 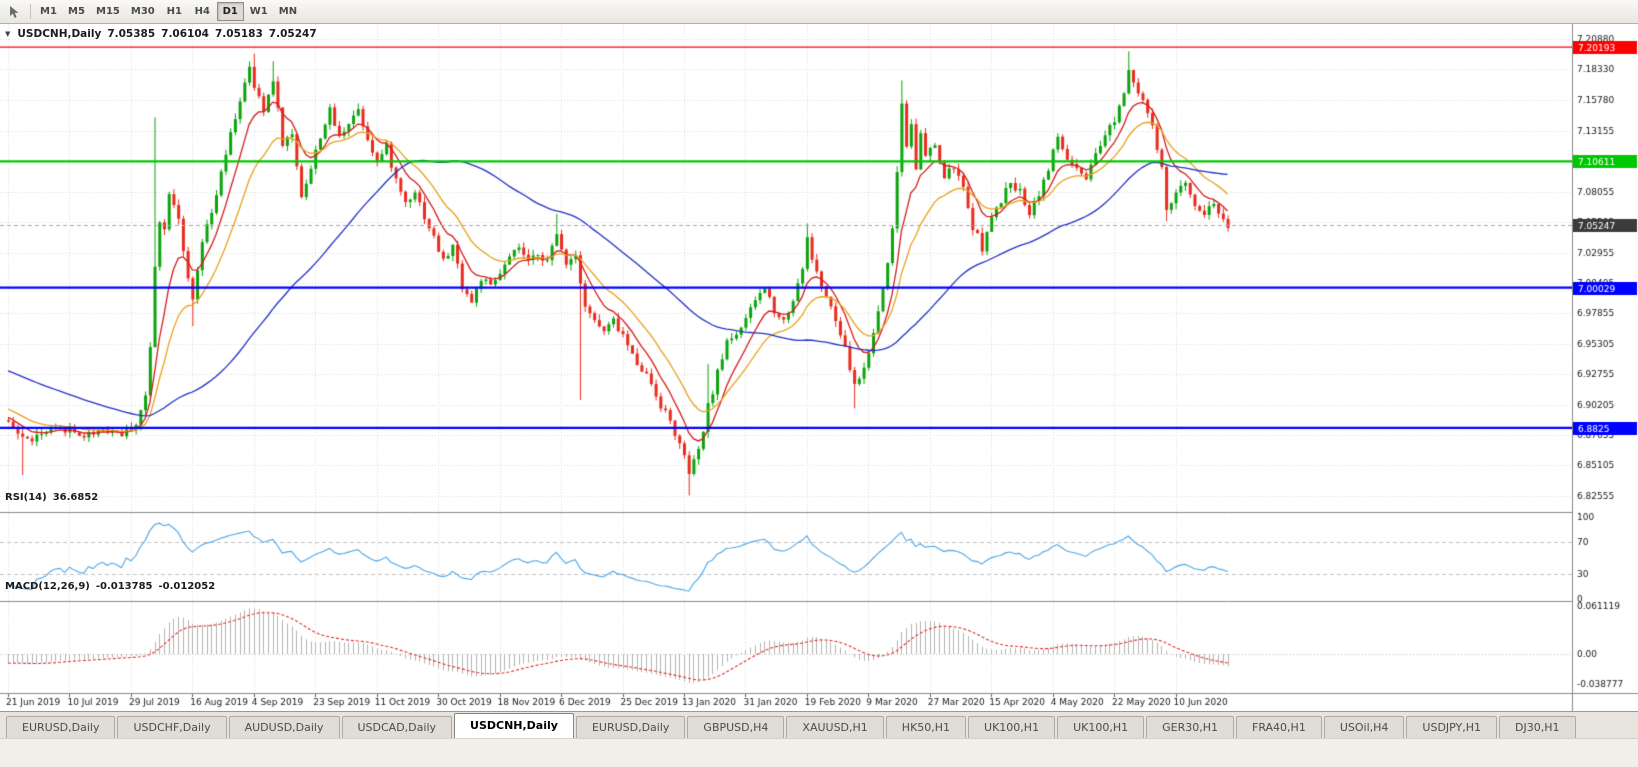 I want to click on tab-fra40-h1: FRA40,H1, so click(x=1279, y=727).